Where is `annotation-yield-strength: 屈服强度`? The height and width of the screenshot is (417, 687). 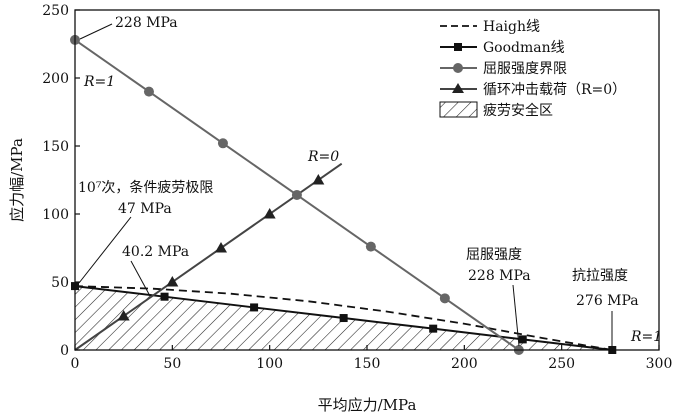
annotation-yield-strength: 屈服强度 is located at coordinates (494, 255).